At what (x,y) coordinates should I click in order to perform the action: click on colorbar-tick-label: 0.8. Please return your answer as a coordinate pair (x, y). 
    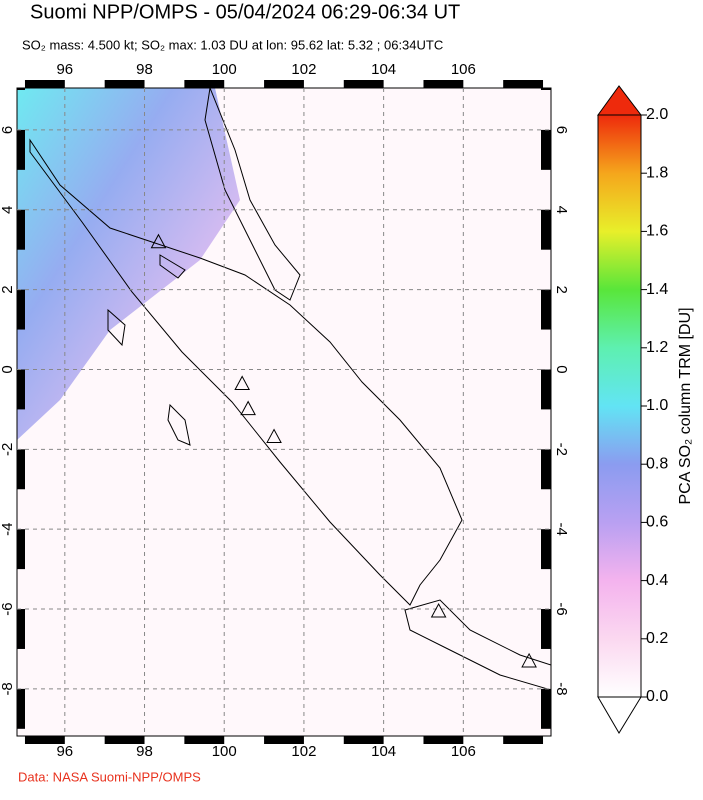
    Looking at the image, I should click on (657, 463).